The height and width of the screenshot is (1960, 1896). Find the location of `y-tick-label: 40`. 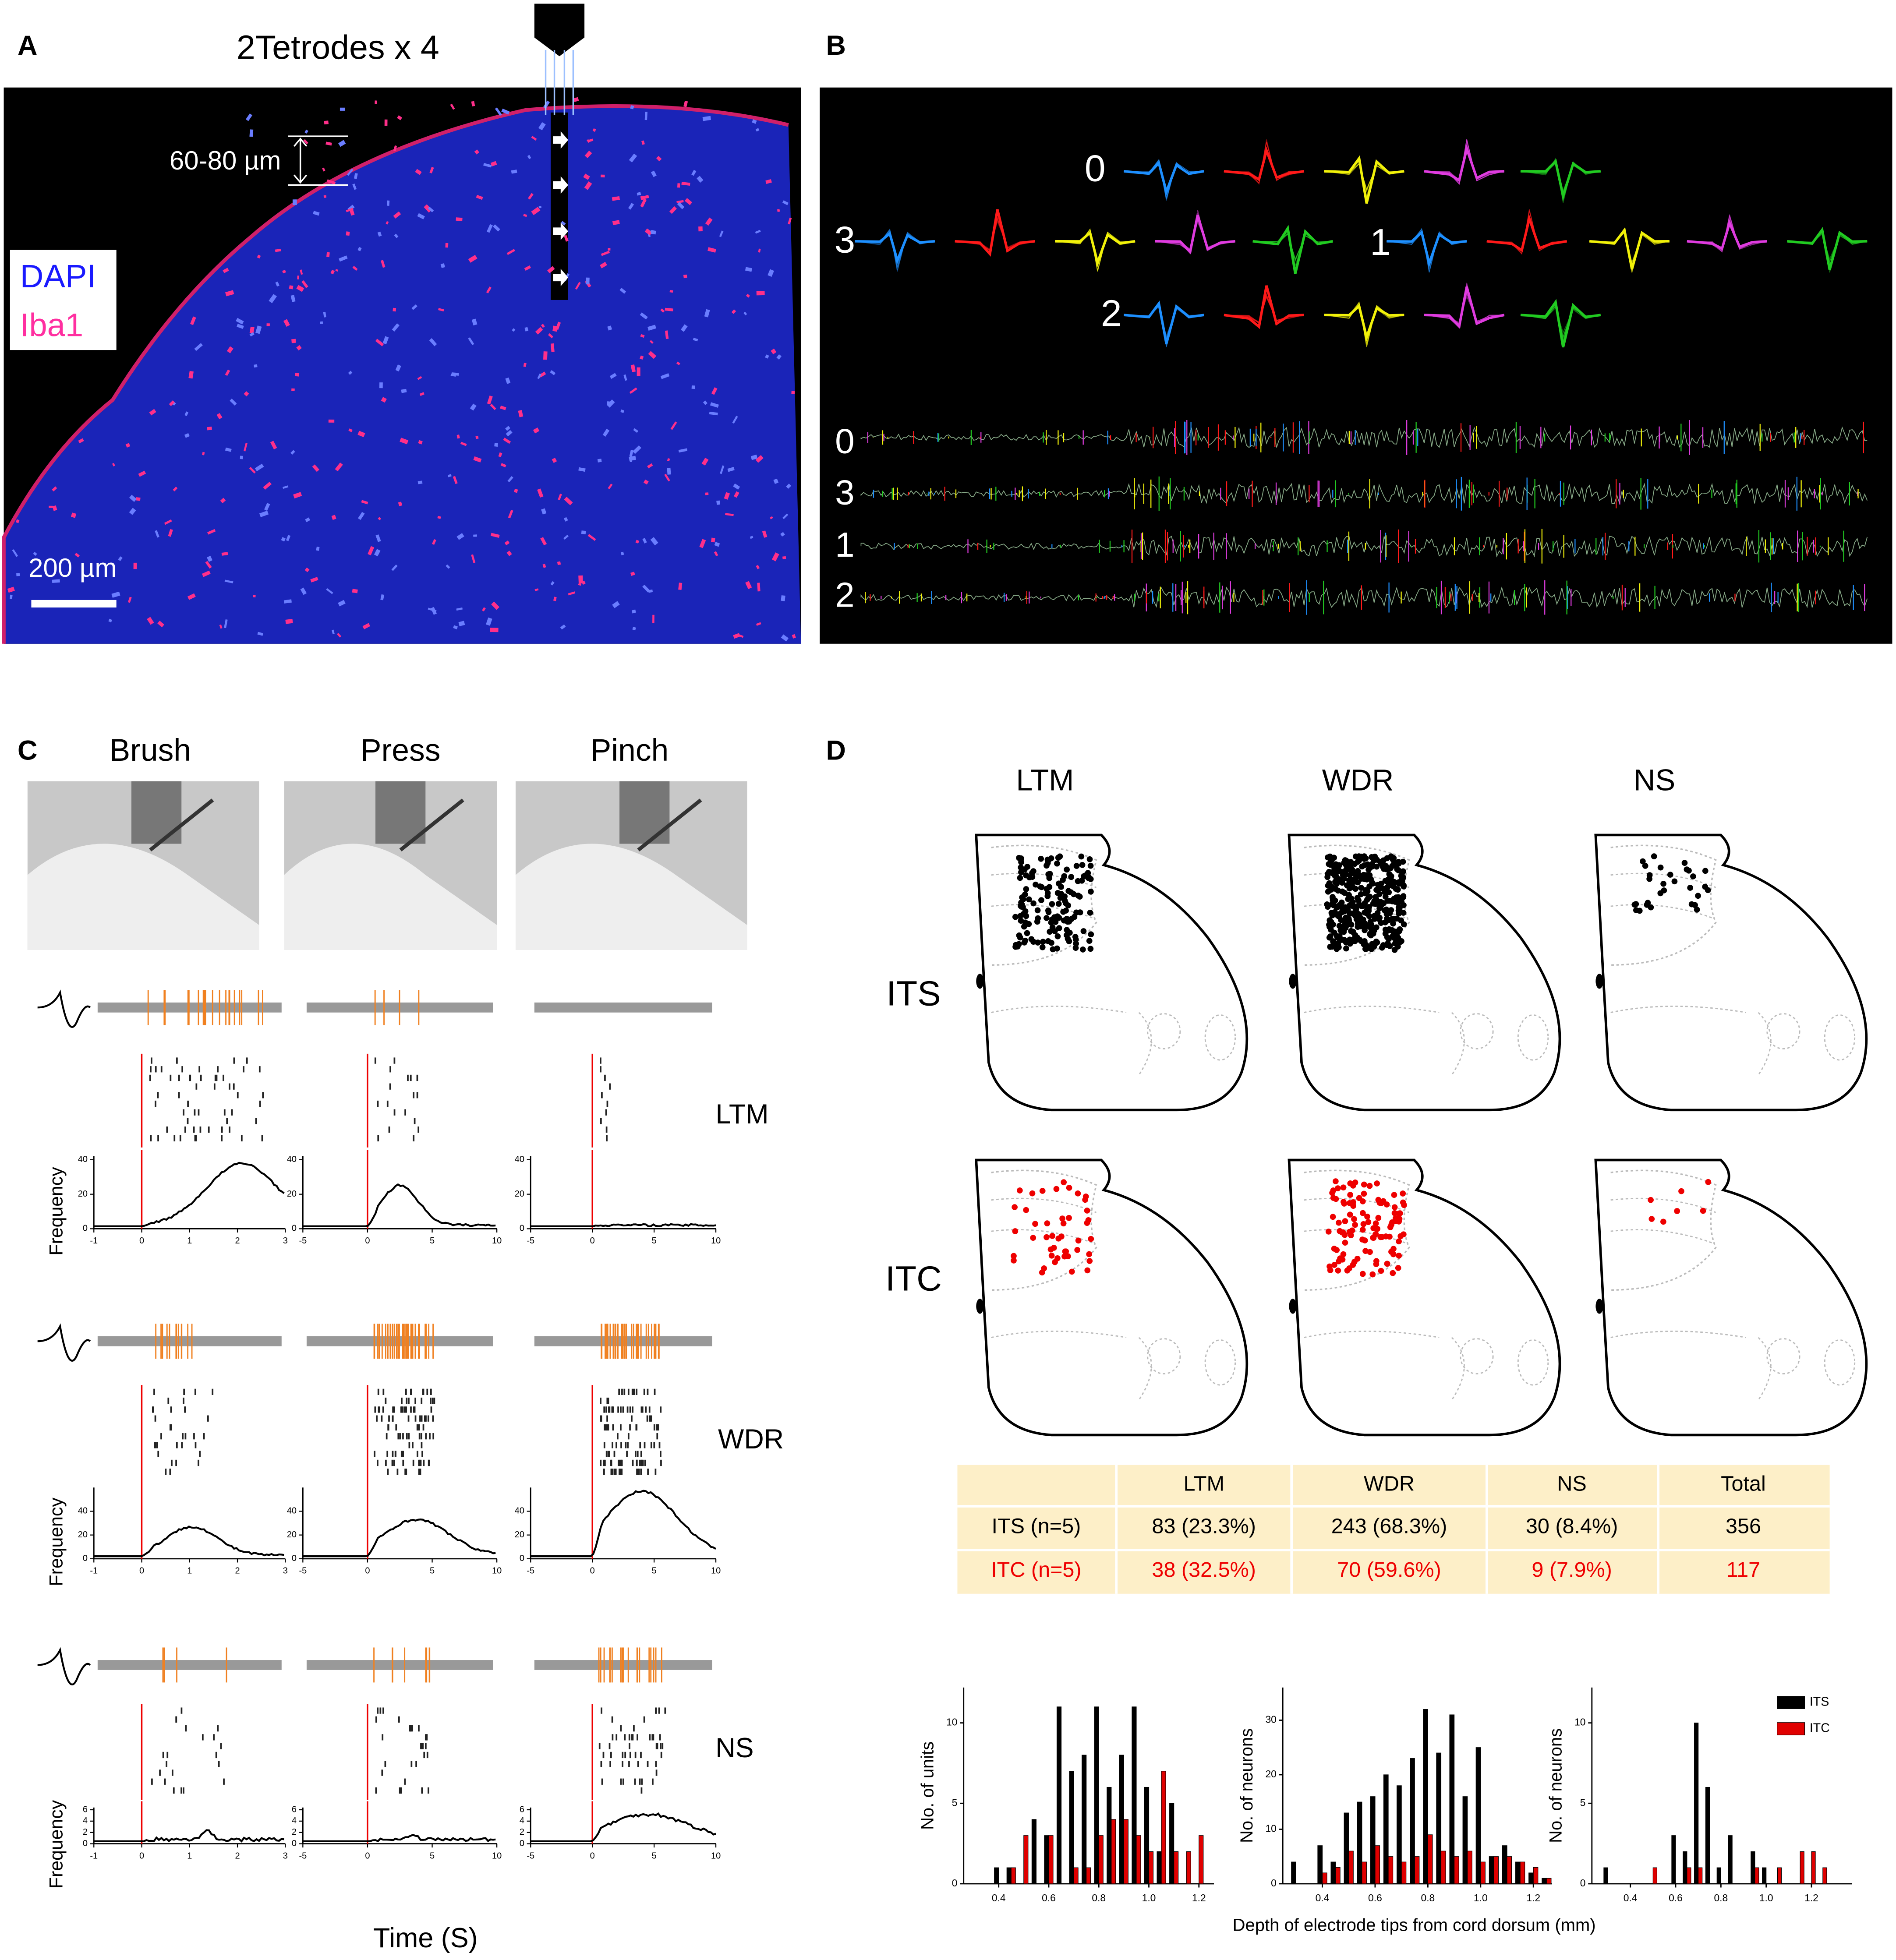

y-tick-label: 40 is located at coordinates (83, 1159).